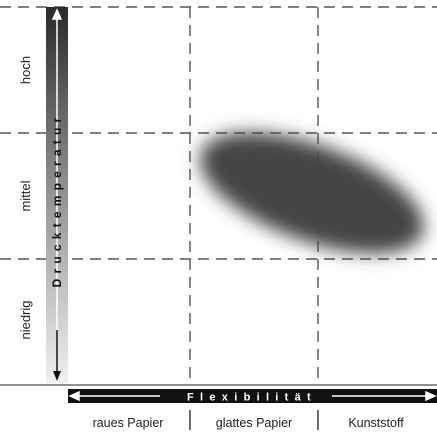 Image resolution: width=437 pixels, height=435 pixels. What do you see at coordinates (128, 423) in the screenshot?
I see `x-category-raues-papier: raues Papier` at bounding box center [128, 423].